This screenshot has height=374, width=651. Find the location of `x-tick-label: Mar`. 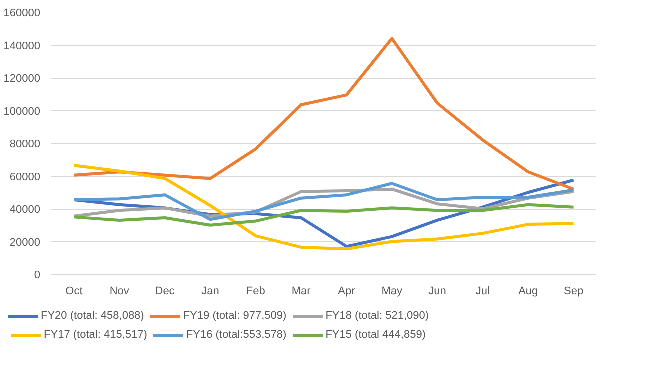

x-tick-label: Mar is located at coordinates (302, 292).